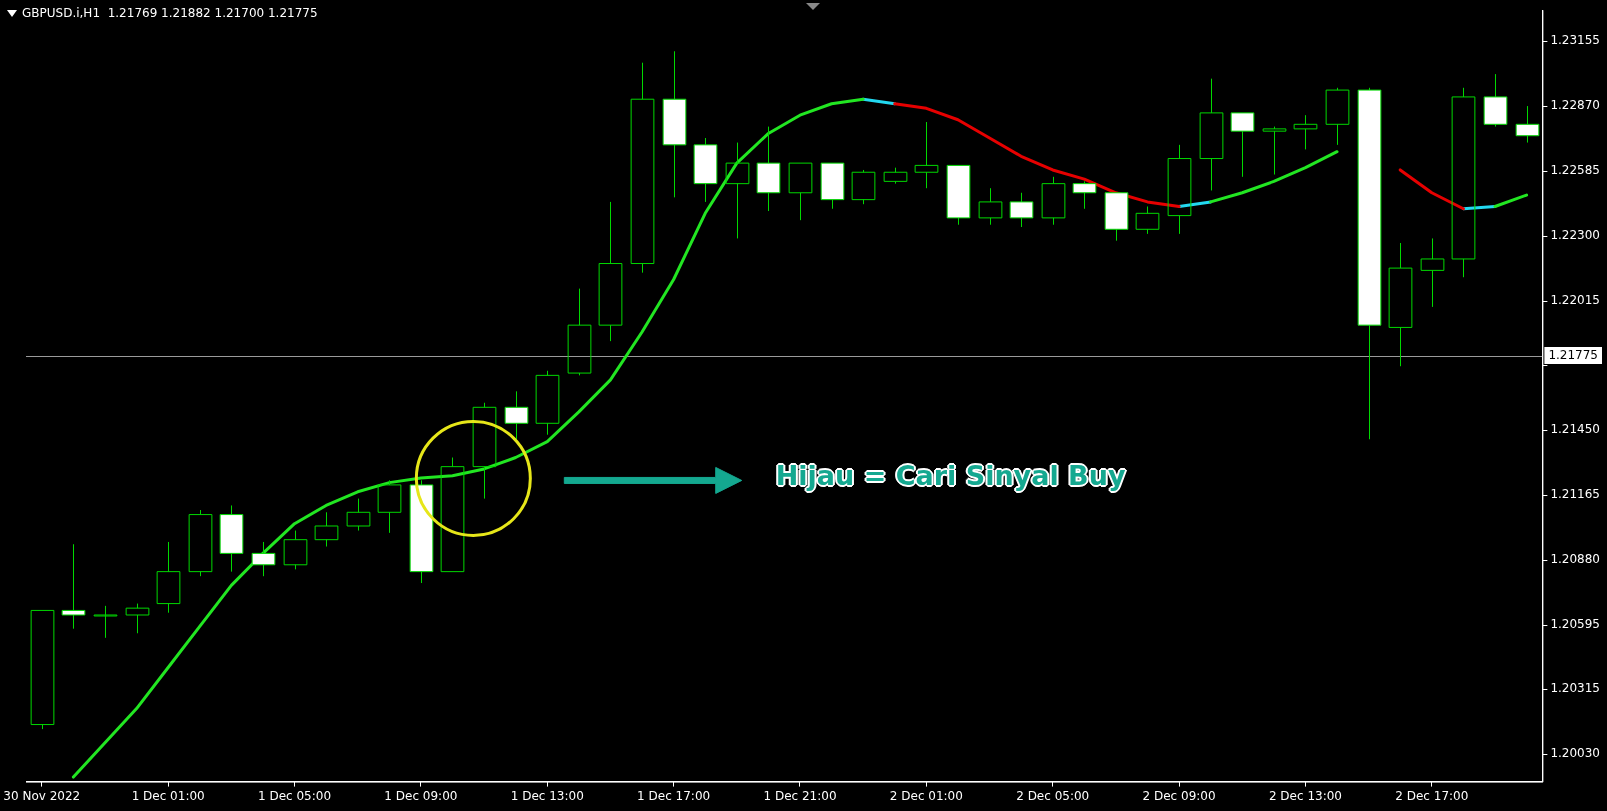  What do you see at coordinates (1053, 795) in the screenshot?
I see `x-tick-label: 2 Dec 05:00` at bounding box center [1053, 795].